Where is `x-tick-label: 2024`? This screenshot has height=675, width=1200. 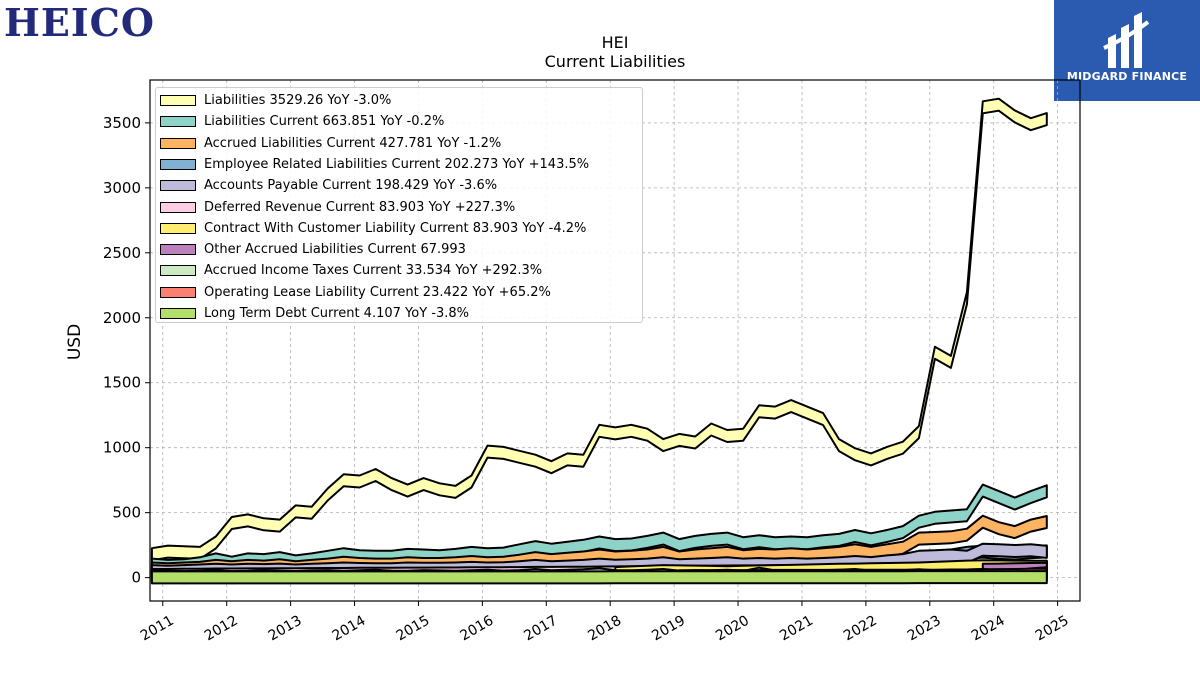
x-tick-label: 2024 is located at coordinates (988, 629).